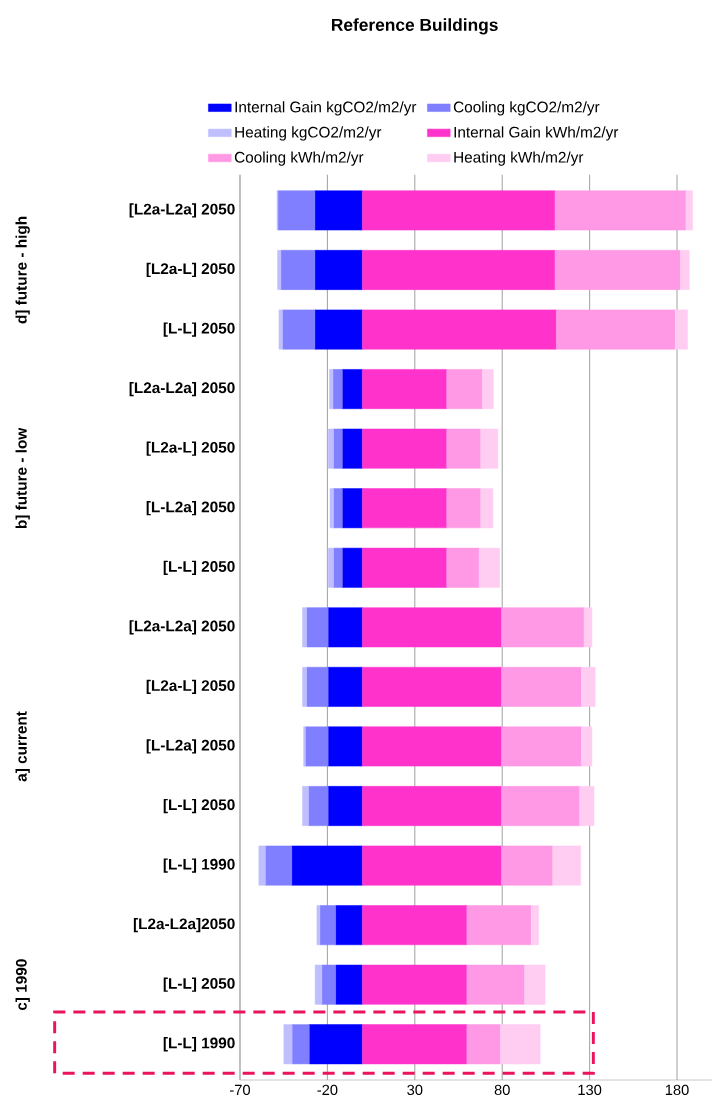  Describe the element at coordinates (22, 746) in the screenshot. I see `text: a] current` at that location.